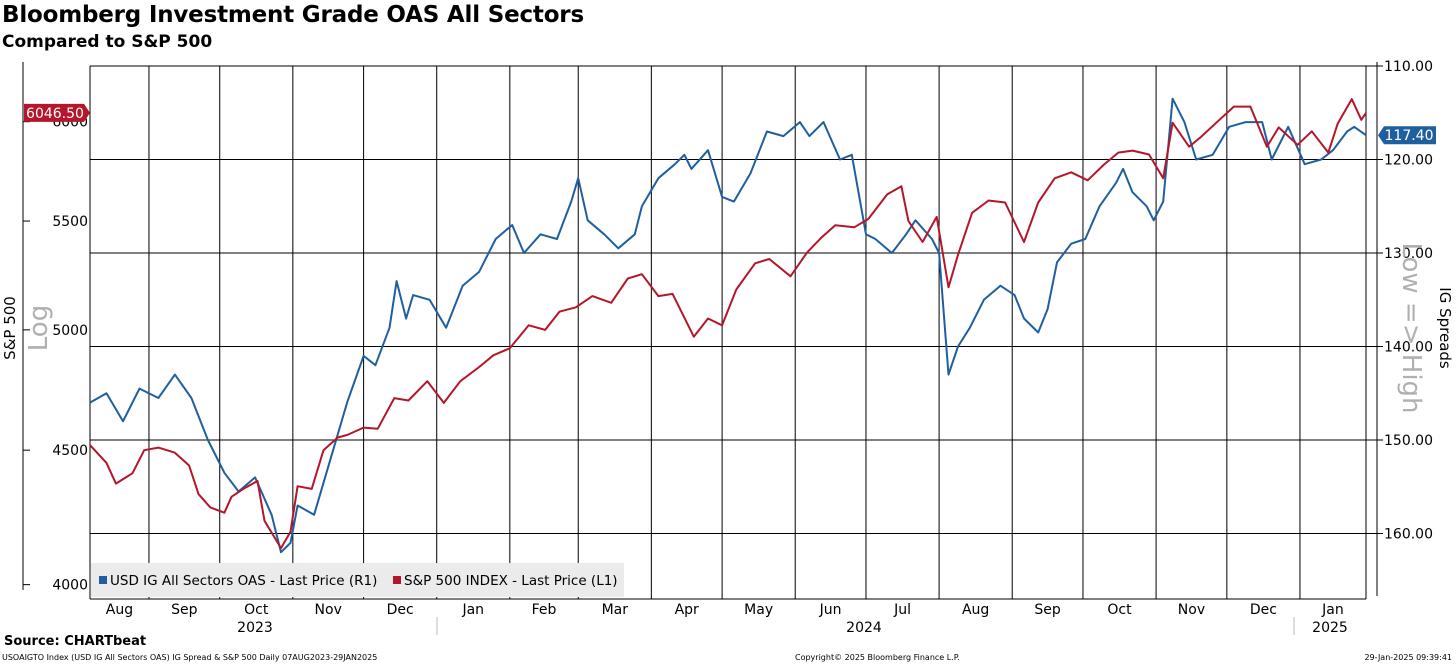  I want to click on spread-last-value: 117.40, so click(1409, 136).